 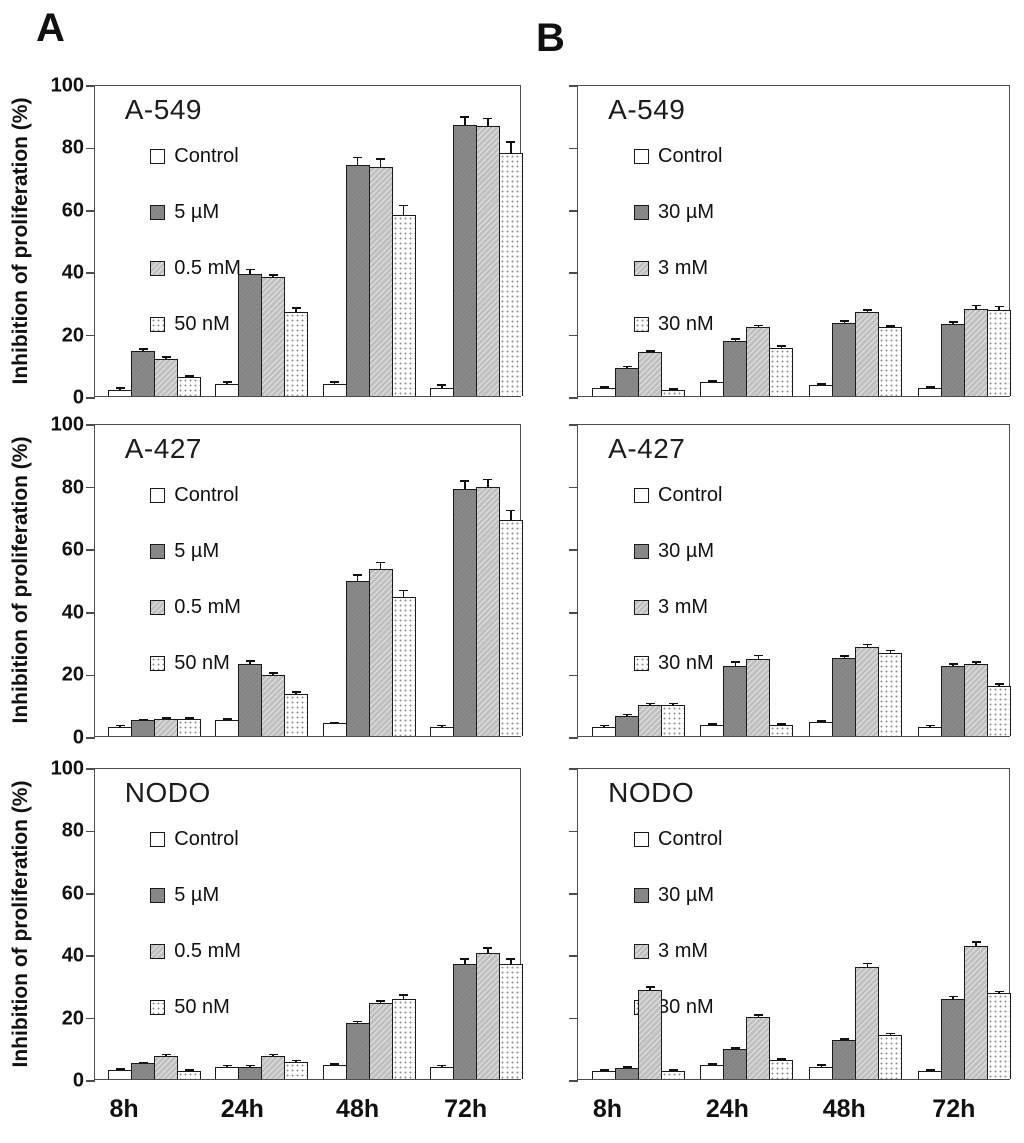 What do you see at coordinates (72, 893) in the screenshot?
I see `y-tick-label: 60` at bounding box center [72, 893].